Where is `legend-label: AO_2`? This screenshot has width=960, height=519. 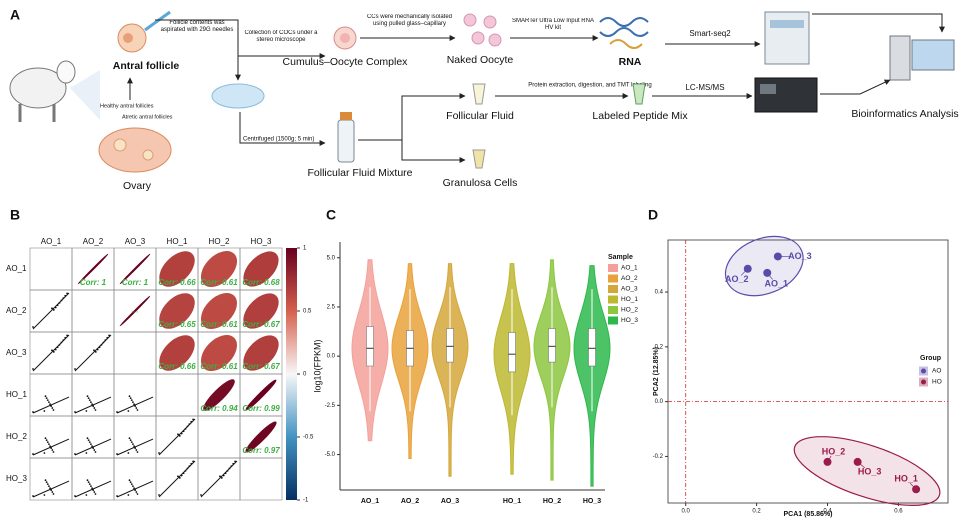
legend-label: AO_2 is located at coordinates (629, 278).